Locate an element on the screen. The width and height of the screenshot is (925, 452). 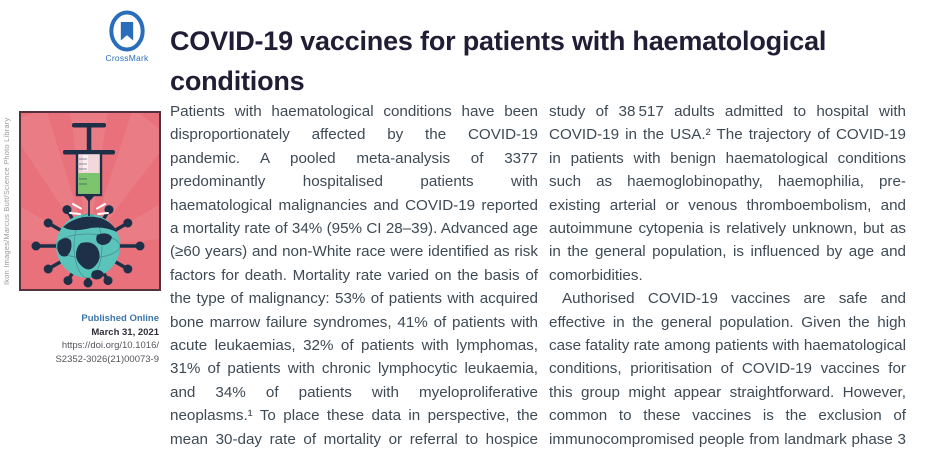
crossmark-label: CrossMark is located at coordinates (127, 58).